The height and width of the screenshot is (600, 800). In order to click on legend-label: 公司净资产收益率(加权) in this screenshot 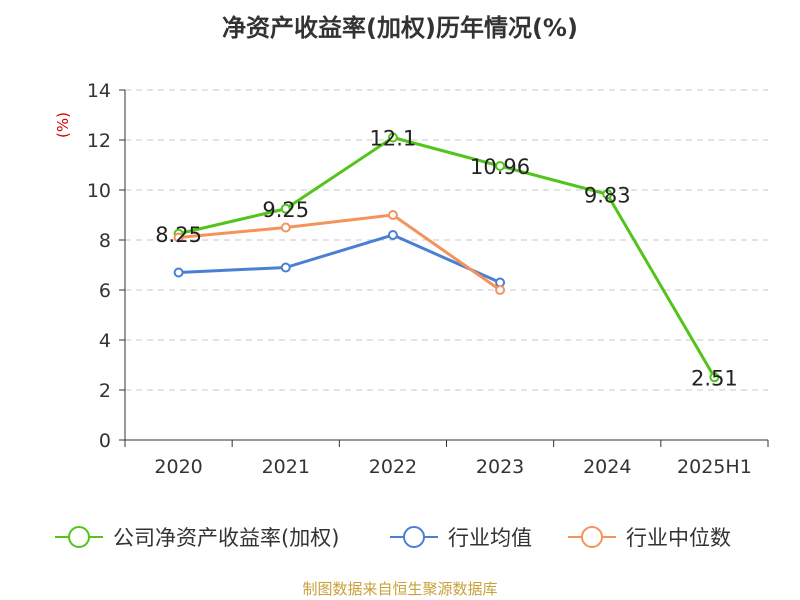, I will do `click(226, 538)`.